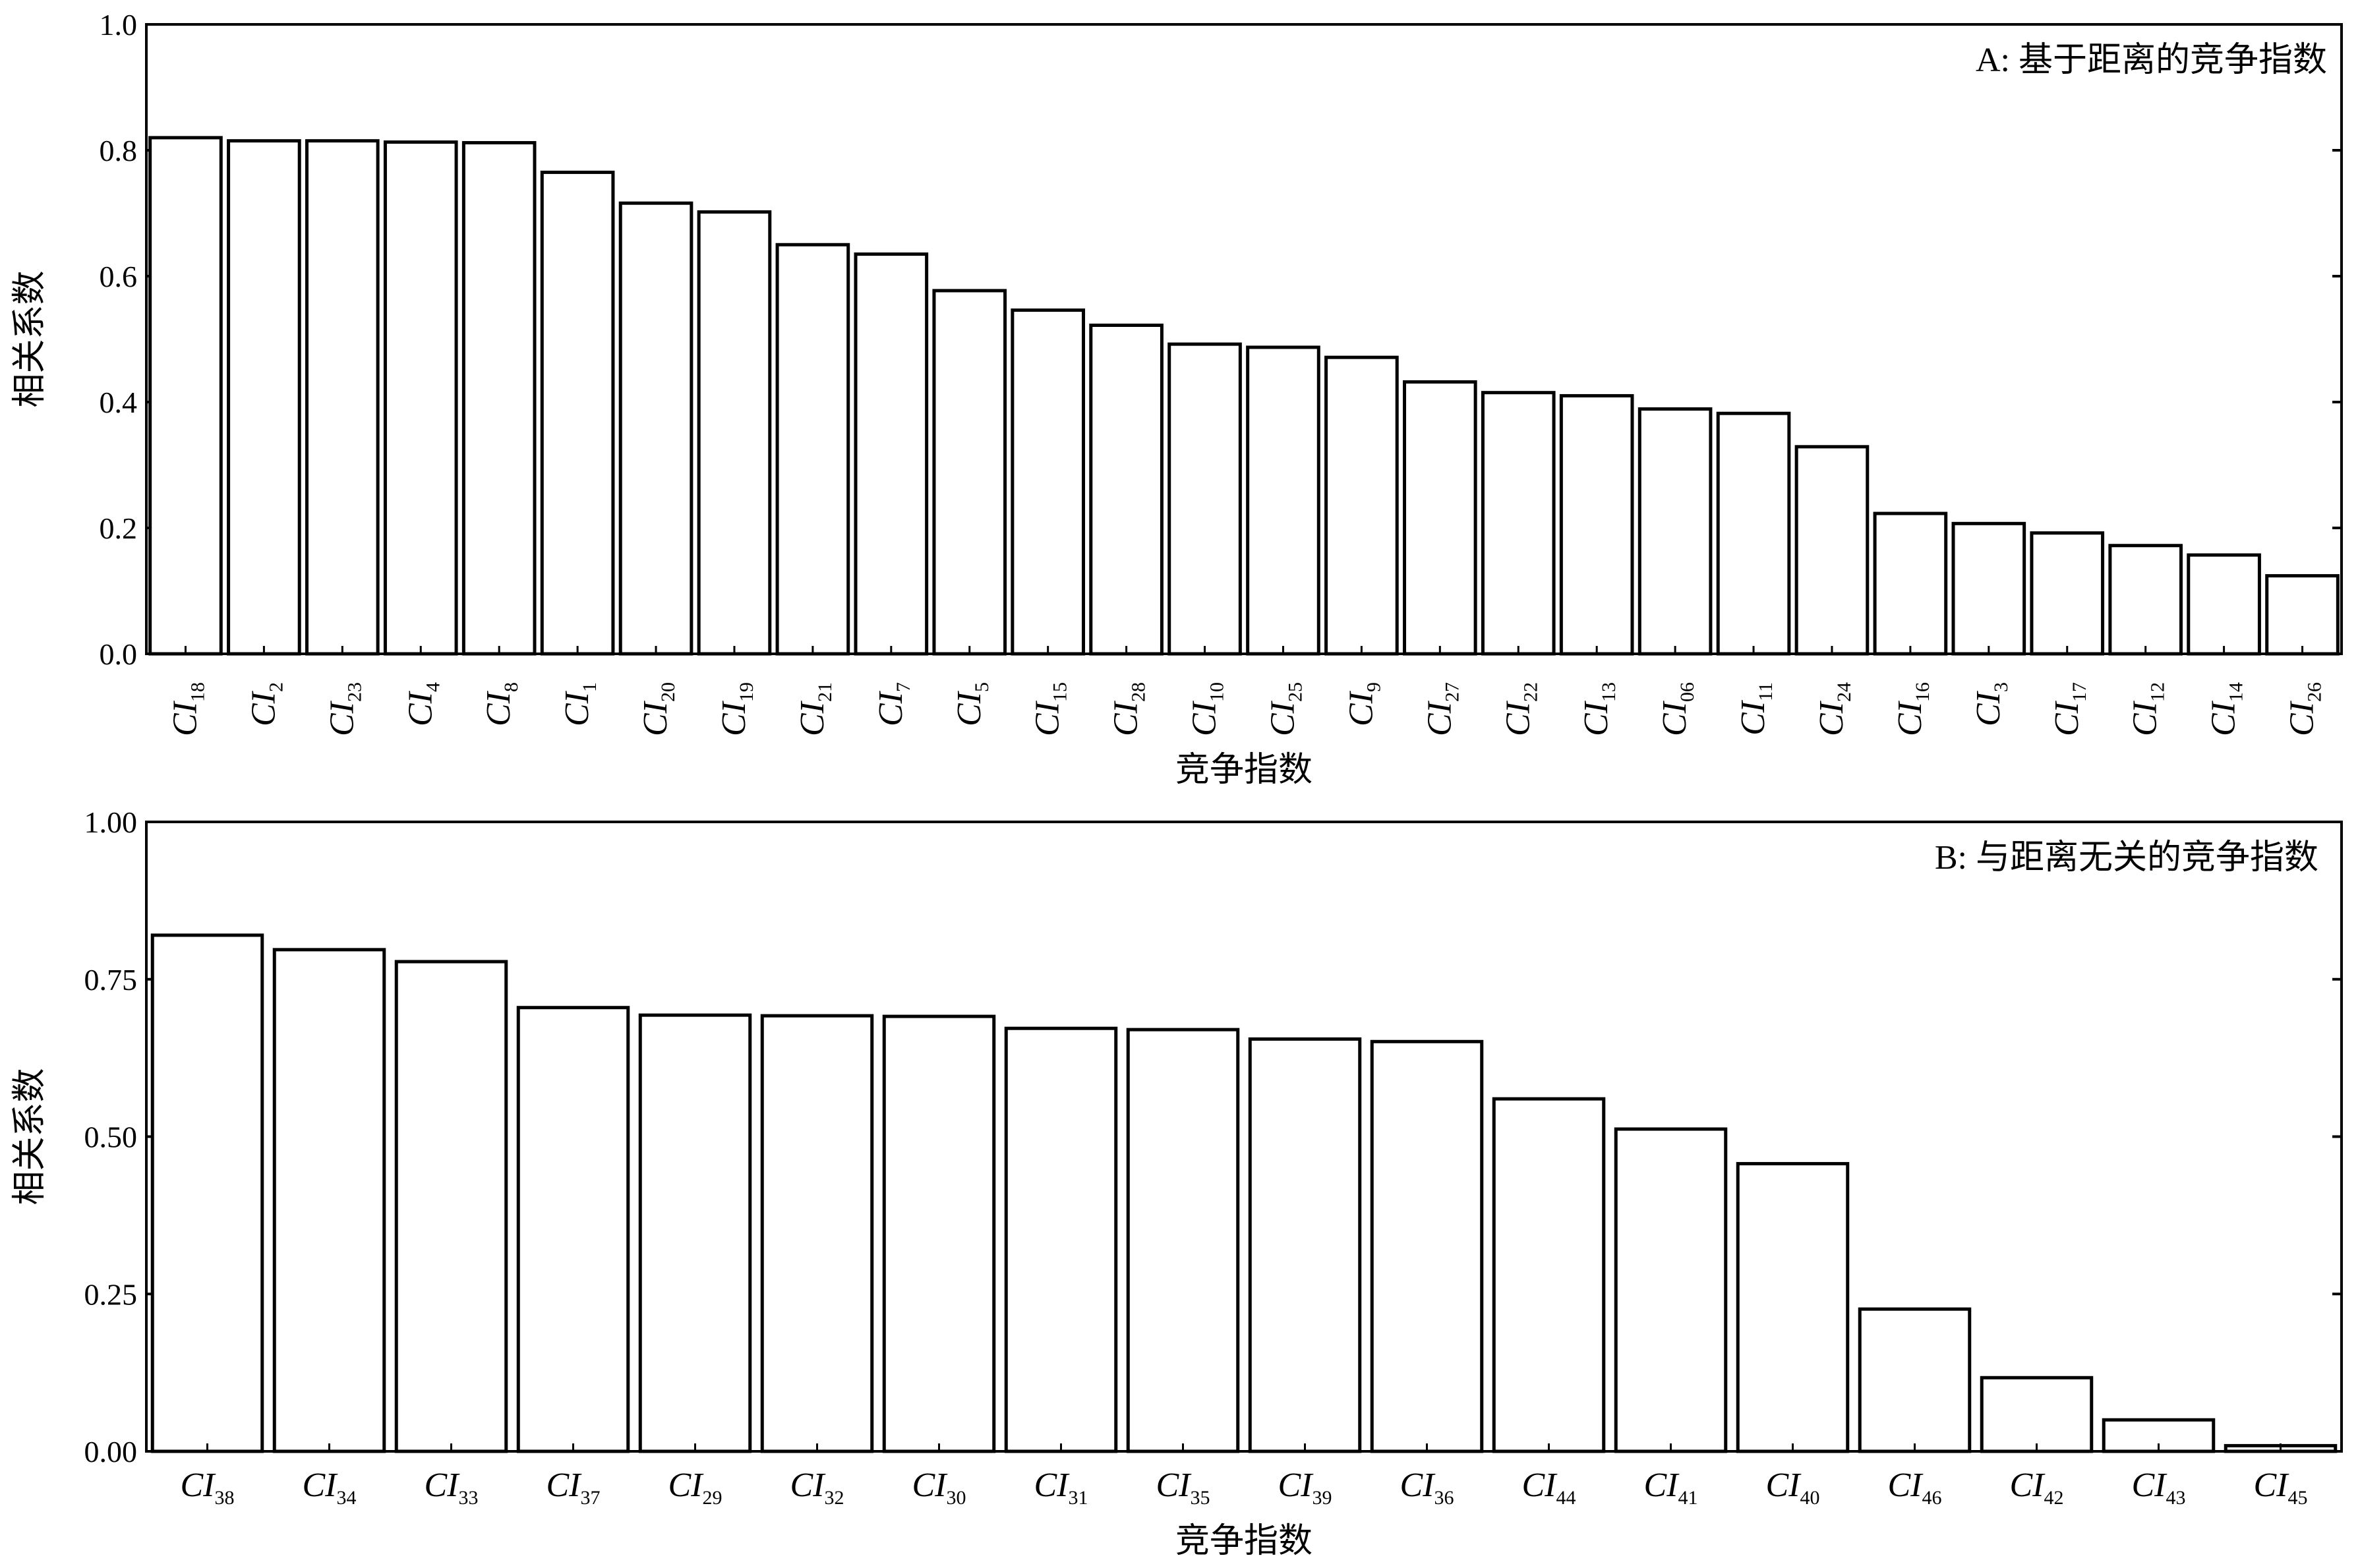  I want to click on x-category-label: CI16, so click(1912, 709).